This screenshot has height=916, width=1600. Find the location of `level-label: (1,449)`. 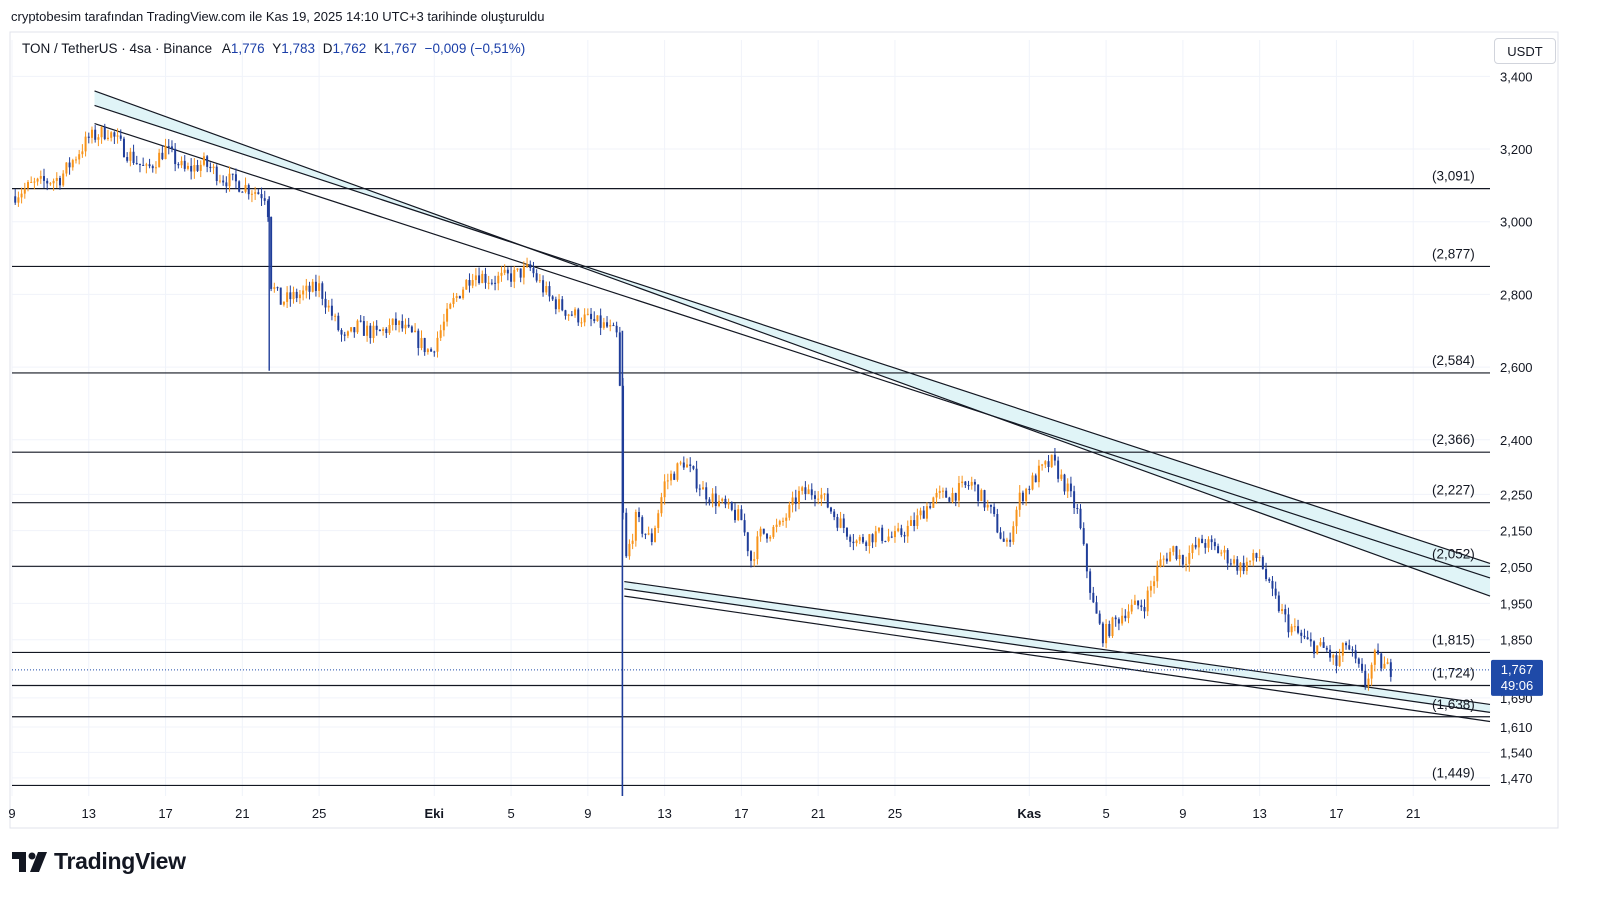

level-label: (1,449) is located at coordinates (1453, 772).